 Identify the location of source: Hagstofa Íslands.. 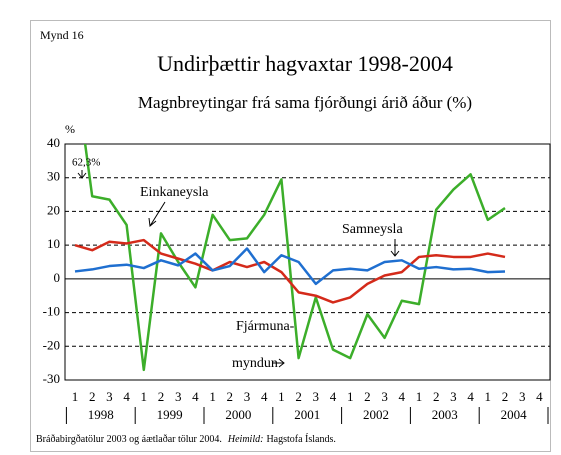
(300, 439).